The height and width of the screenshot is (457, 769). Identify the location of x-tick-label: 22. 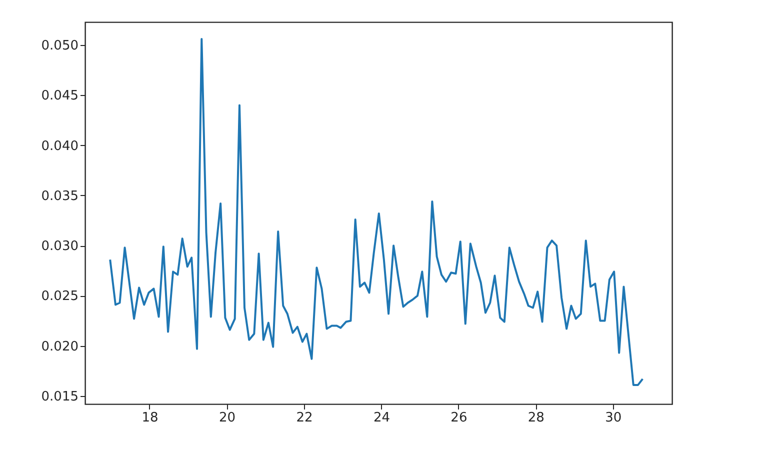
(304, 418).